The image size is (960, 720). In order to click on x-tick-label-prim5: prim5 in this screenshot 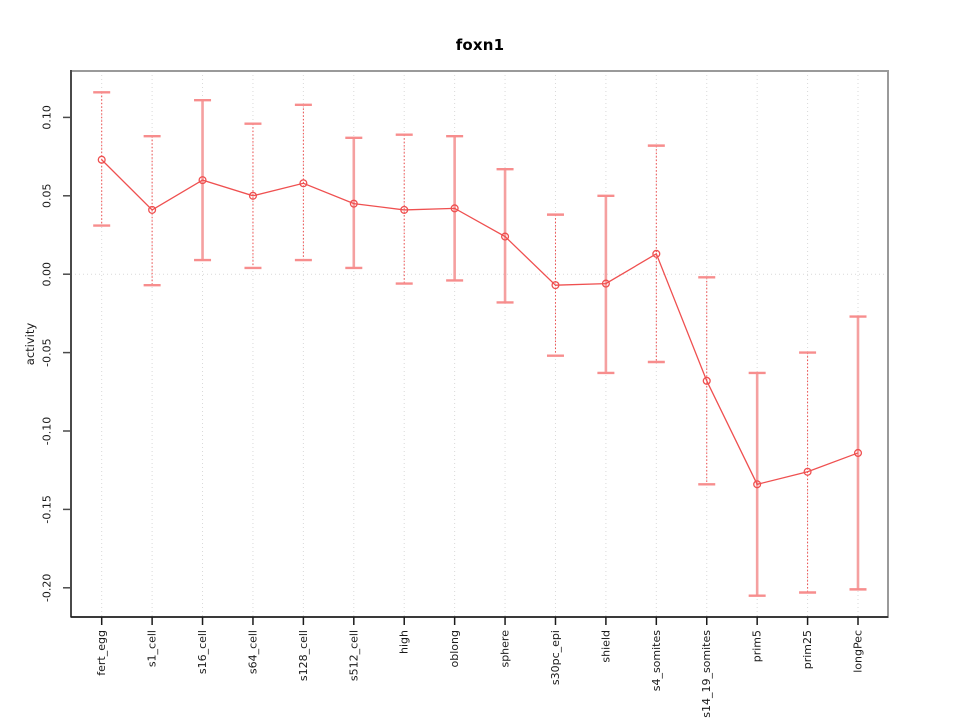, I will do `click(757, 646)`.